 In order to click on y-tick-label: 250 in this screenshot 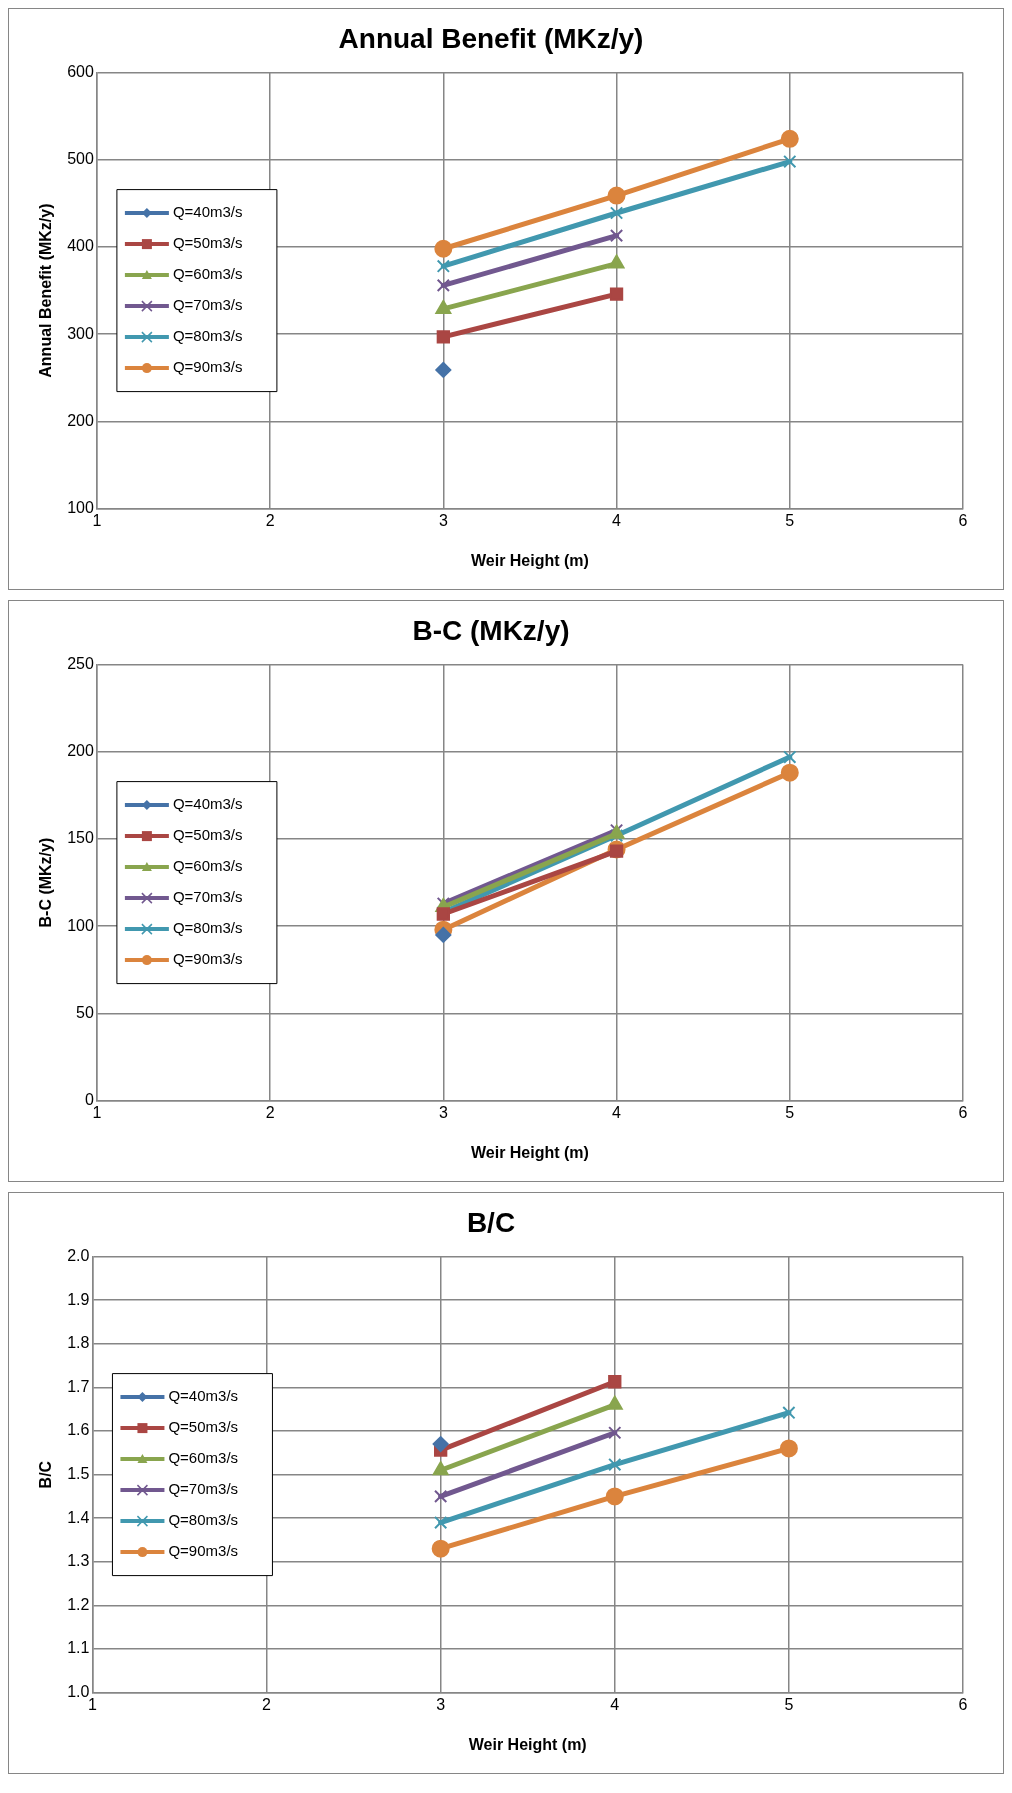, I will do `click(80, 664)`.